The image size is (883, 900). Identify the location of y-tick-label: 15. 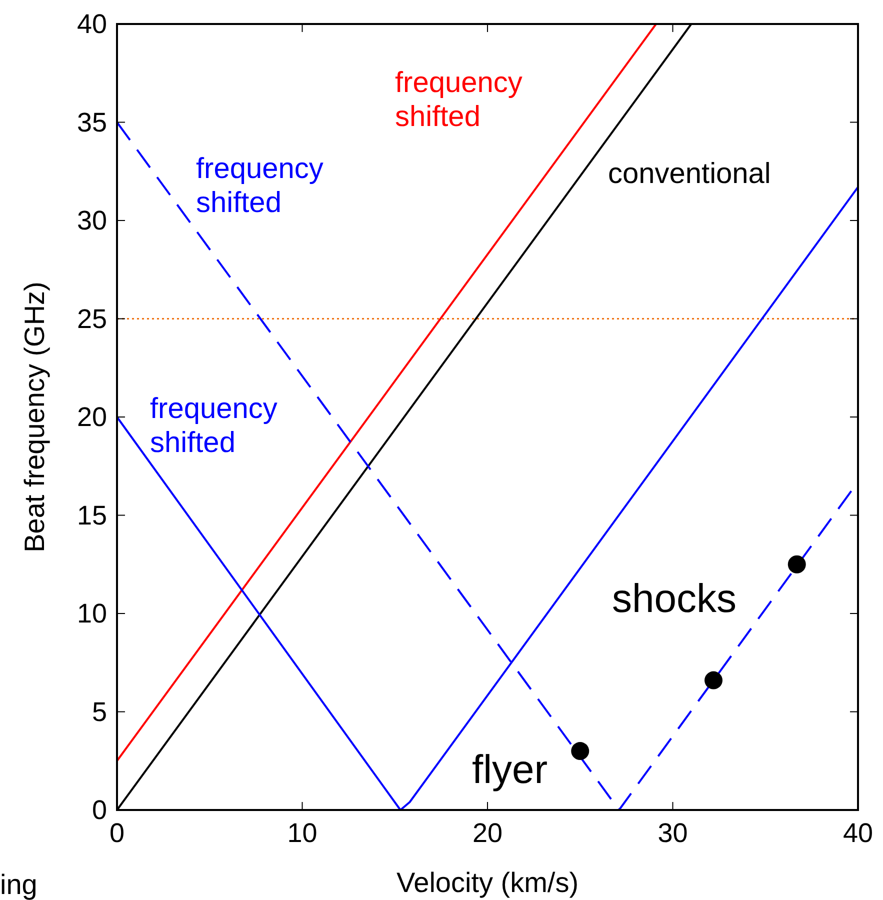
(91, 515).